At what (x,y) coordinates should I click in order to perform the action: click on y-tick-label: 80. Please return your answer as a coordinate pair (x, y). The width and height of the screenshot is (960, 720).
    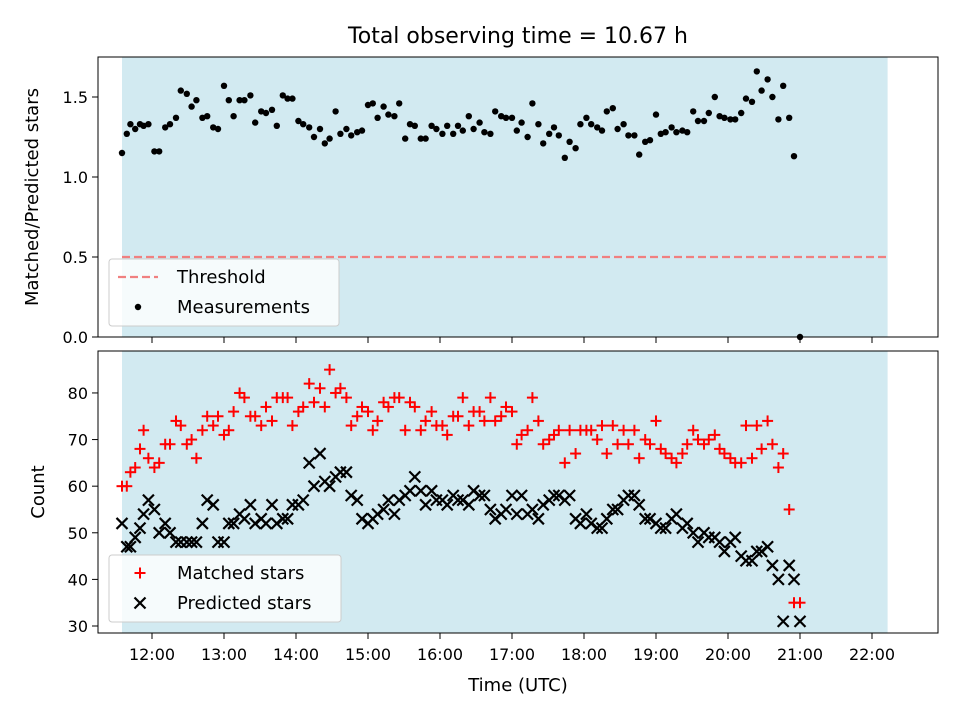
    Looking at the image, I should click on (78, 393).